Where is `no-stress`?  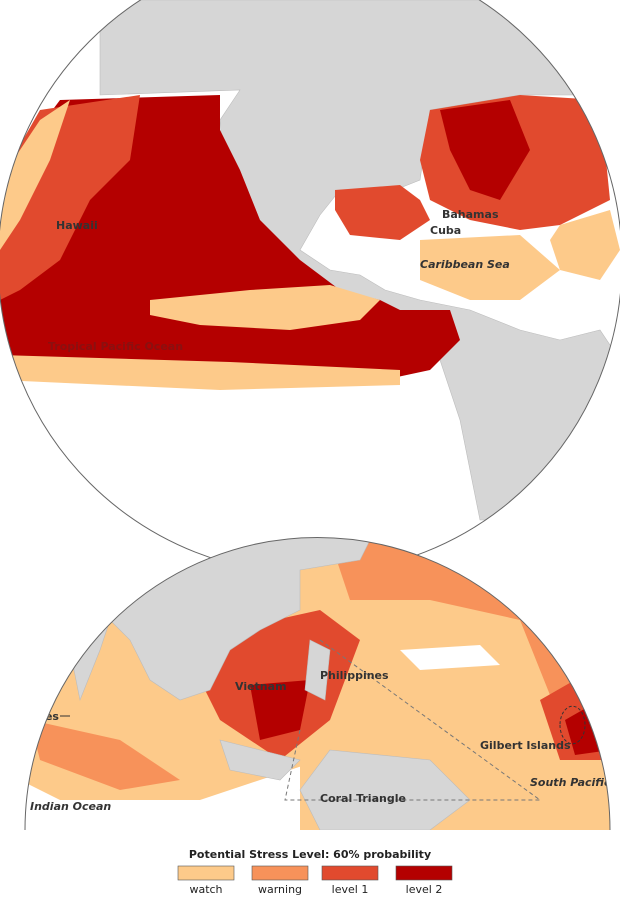
no-stress is located at coordinates (450, 657).